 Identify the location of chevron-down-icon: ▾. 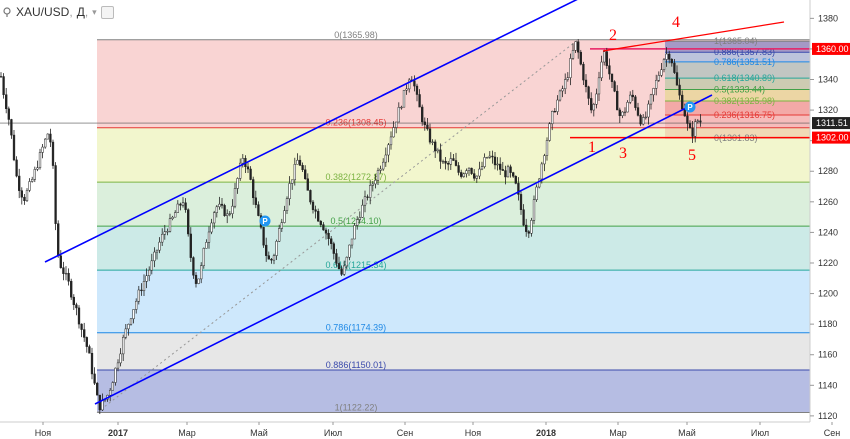
(94, 11).